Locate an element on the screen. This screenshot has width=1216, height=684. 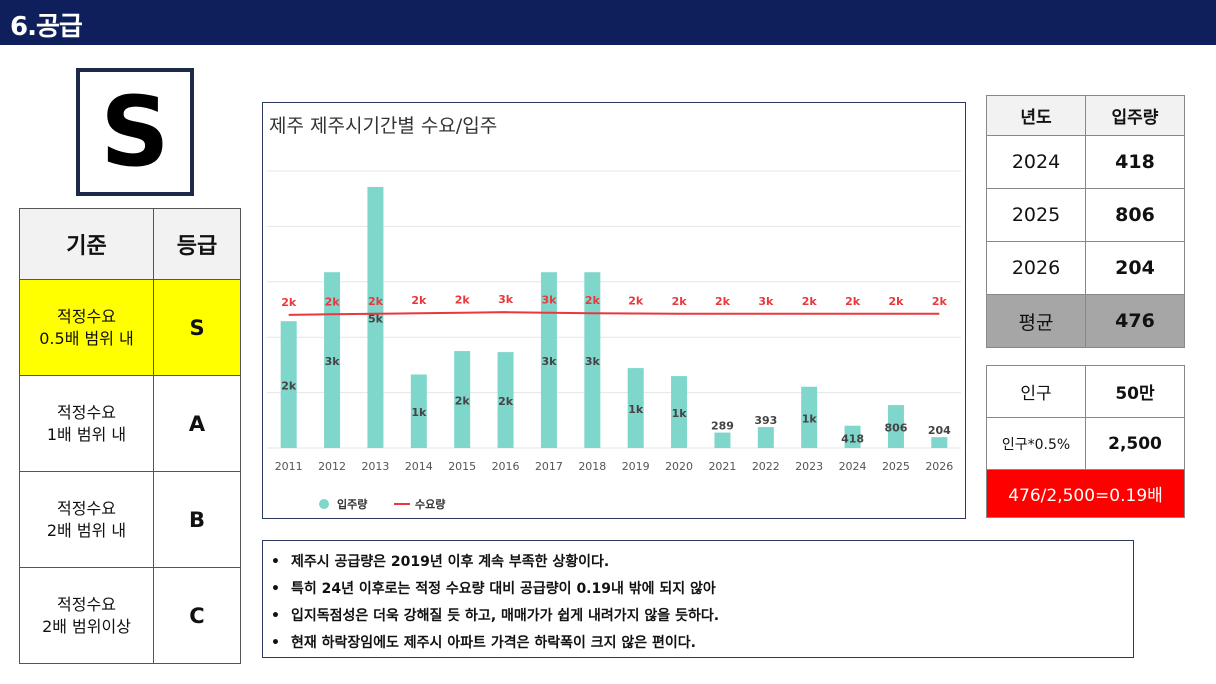
criterion-line2: 0.5배 범위 내 is located at coordinates (86, 338).